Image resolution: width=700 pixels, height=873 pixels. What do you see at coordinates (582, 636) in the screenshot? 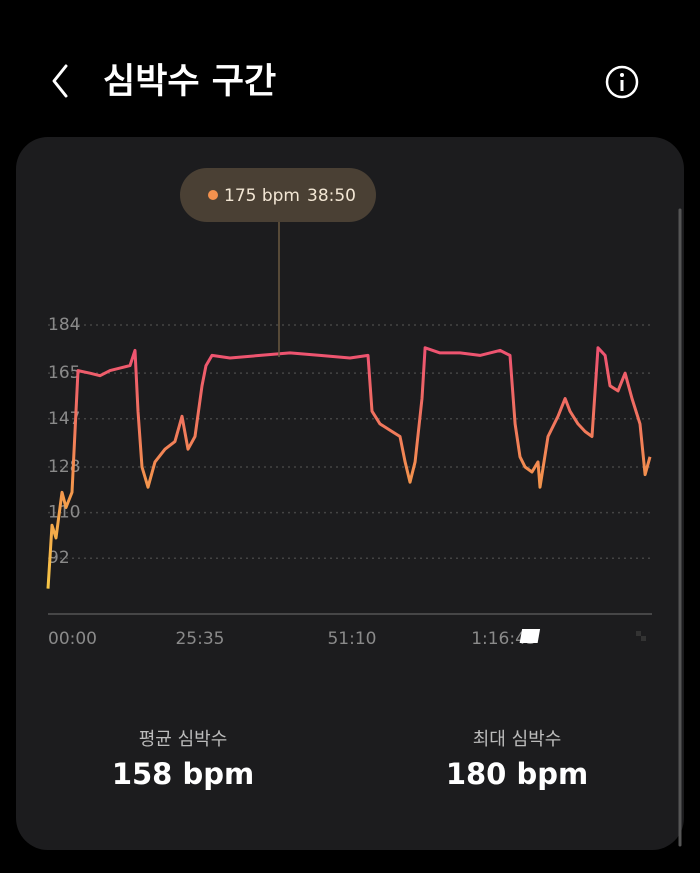
I see `finish-flag` at bounding box center [582, 636].